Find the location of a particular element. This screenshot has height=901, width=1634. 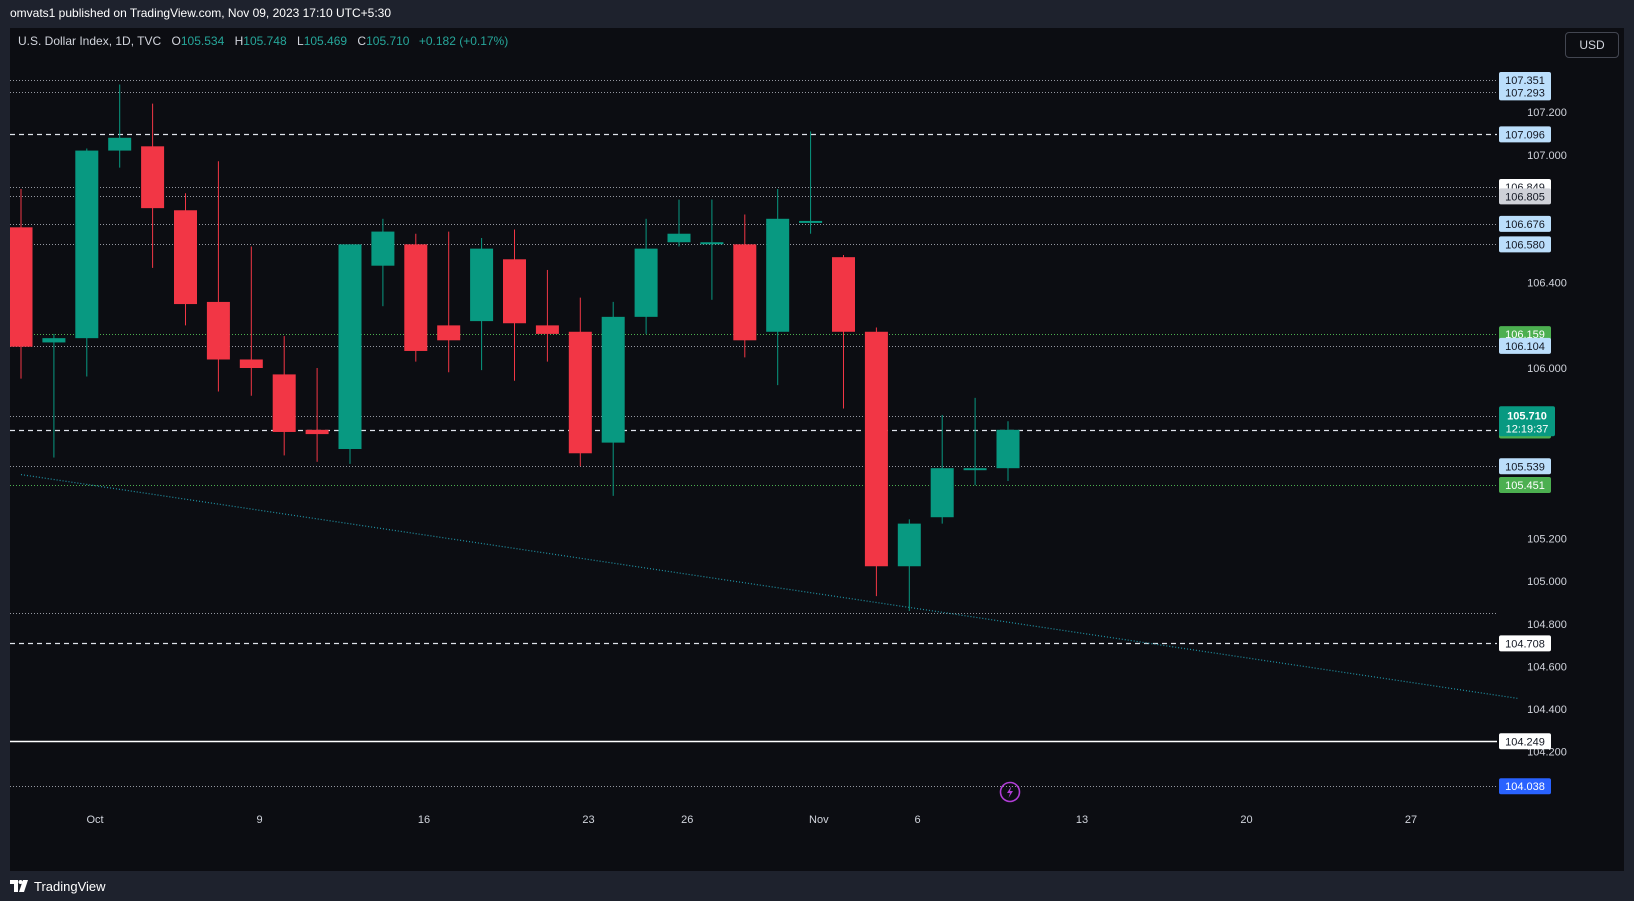

footer: TradingView is located at coordinates (58, 886).